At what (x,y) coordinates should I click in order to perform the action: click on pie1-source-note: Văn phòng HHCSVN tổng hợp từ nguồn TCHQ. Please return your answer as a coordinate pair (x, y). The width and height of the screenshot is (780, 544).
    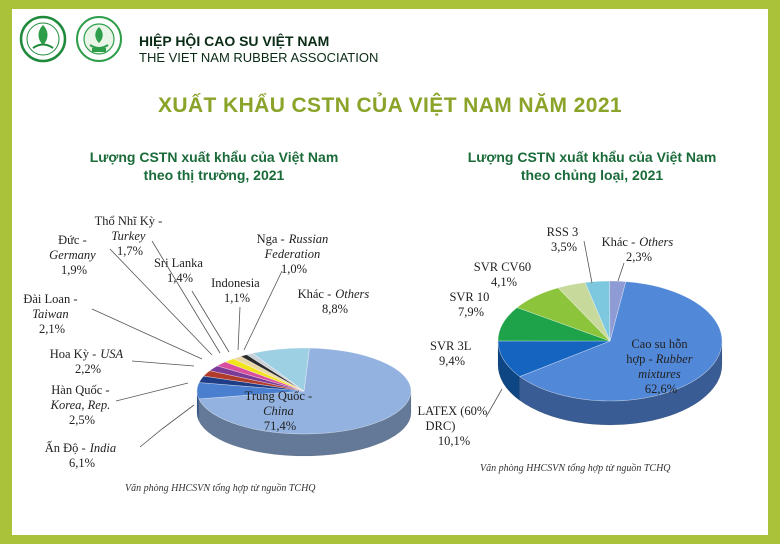
    Looking at the image, I should click on (220, 488).